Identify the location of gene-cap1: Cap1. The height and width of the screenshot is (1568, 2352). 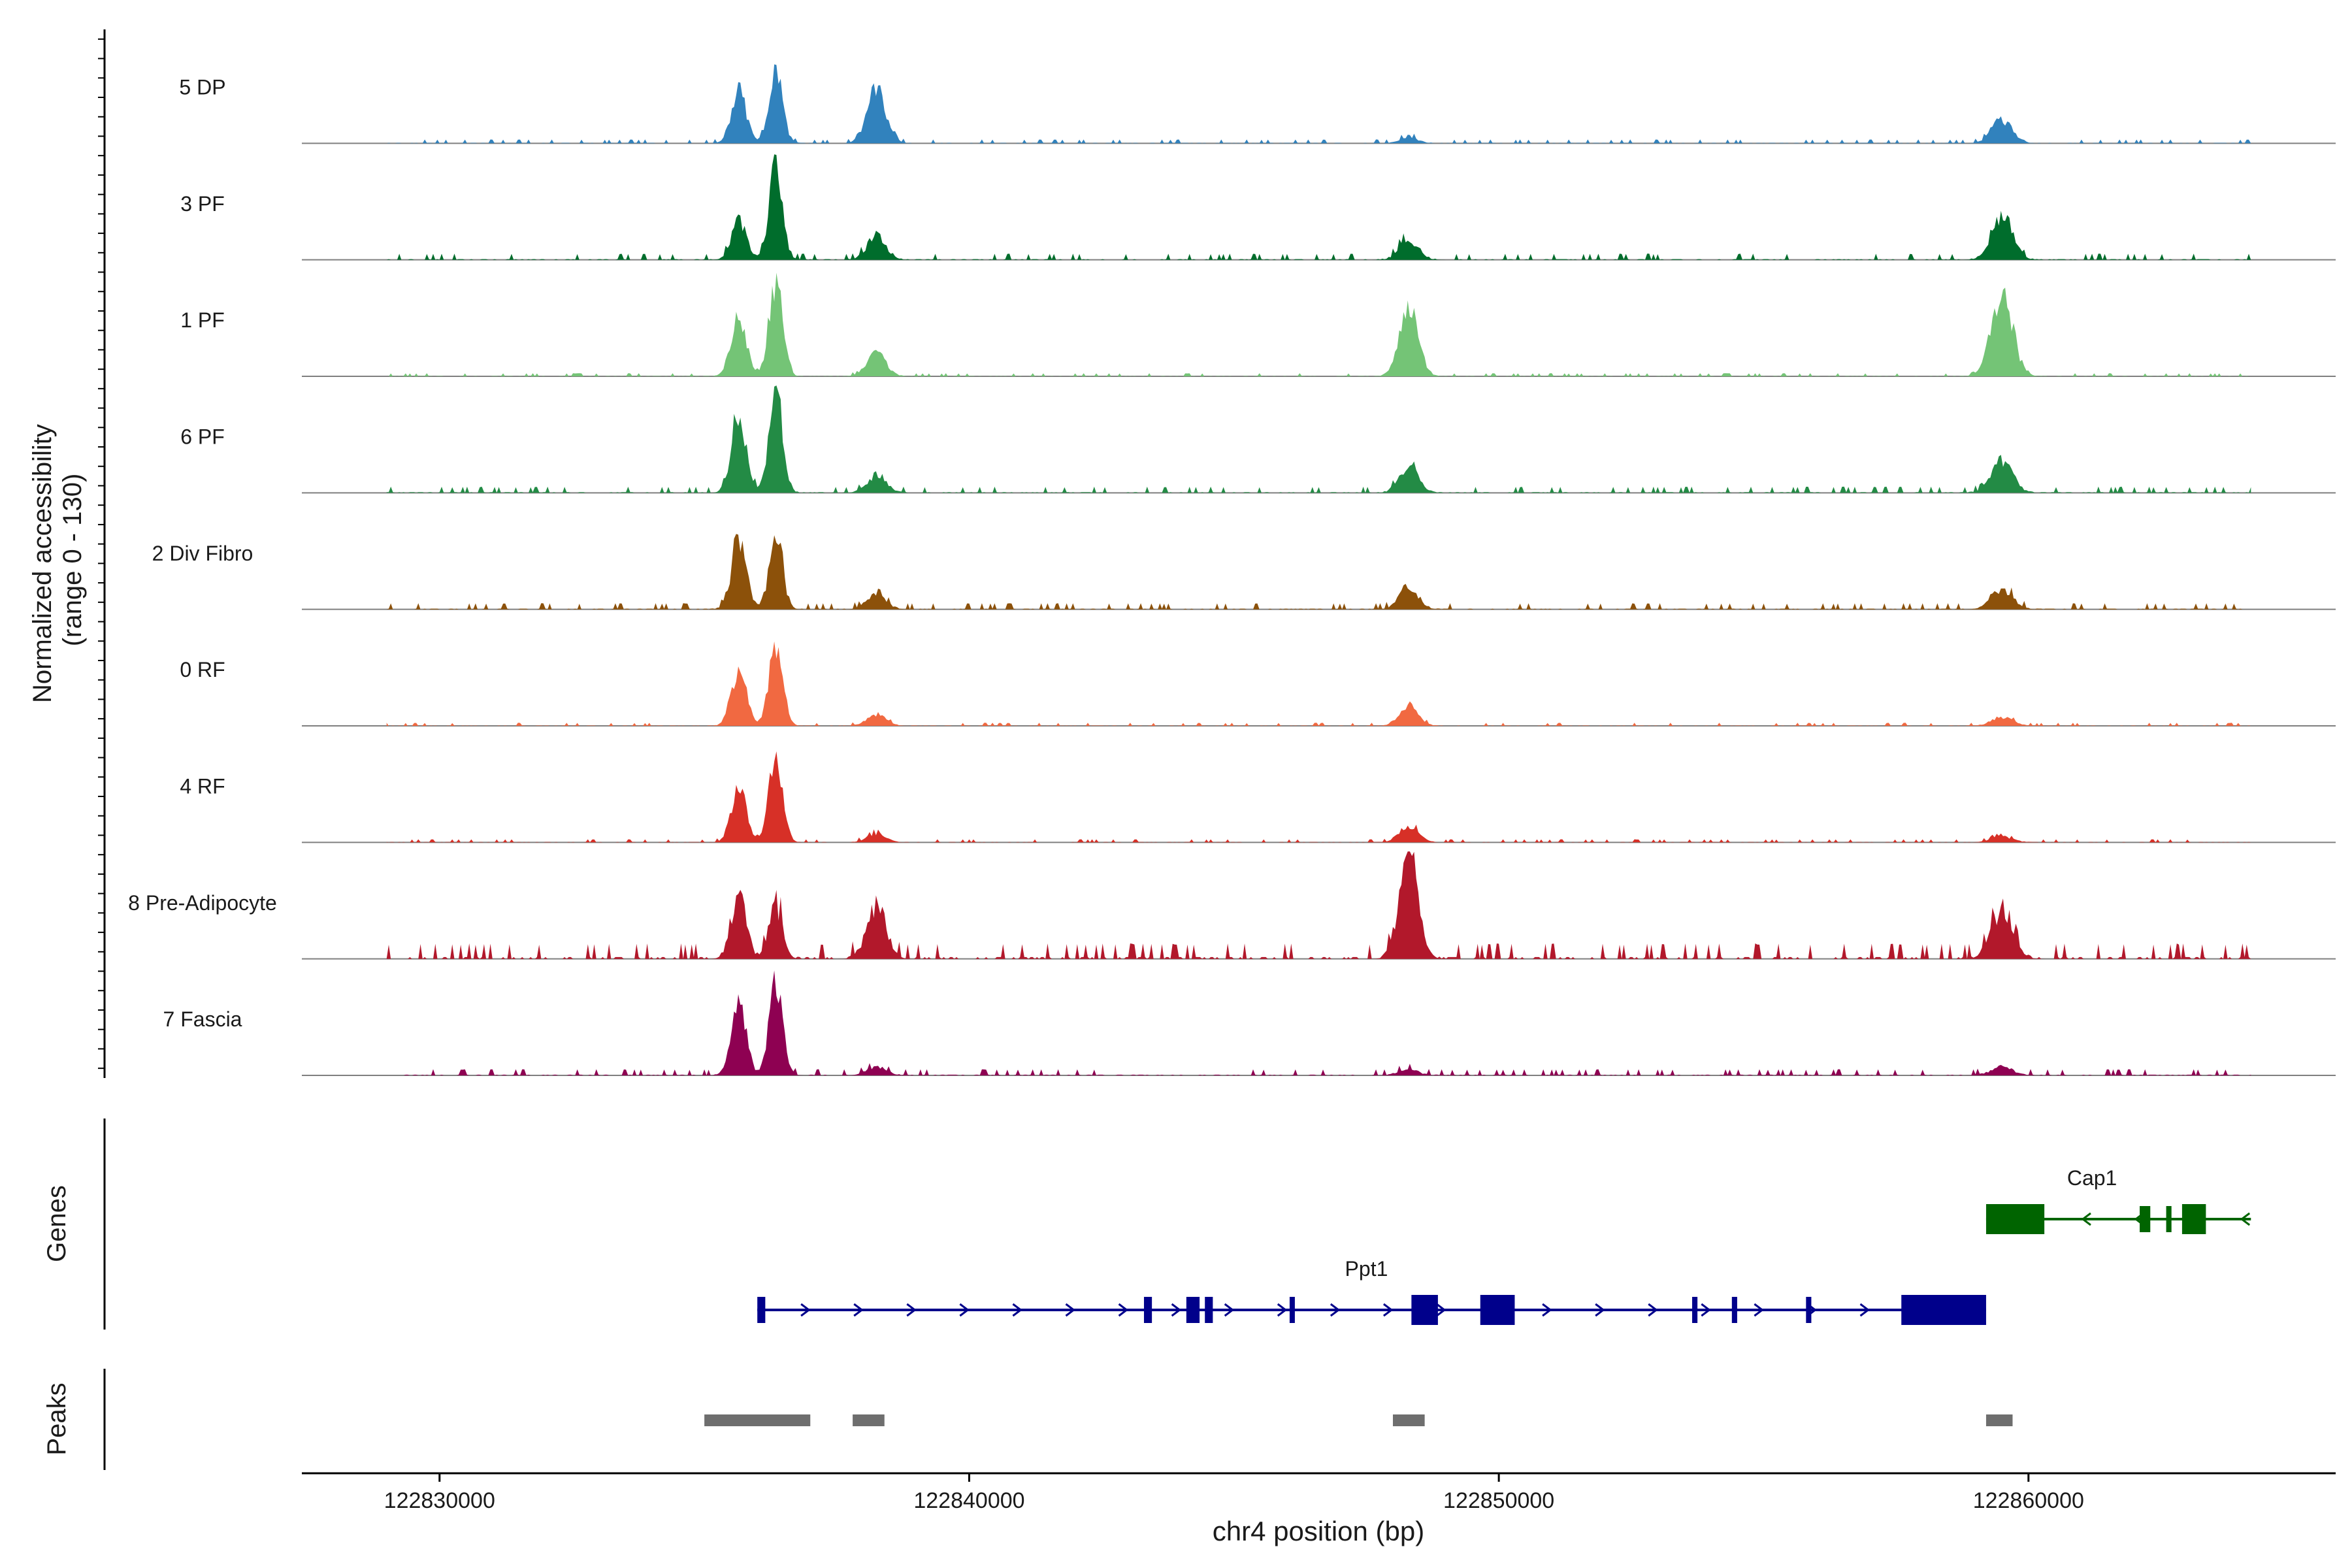
(2118, 1200).